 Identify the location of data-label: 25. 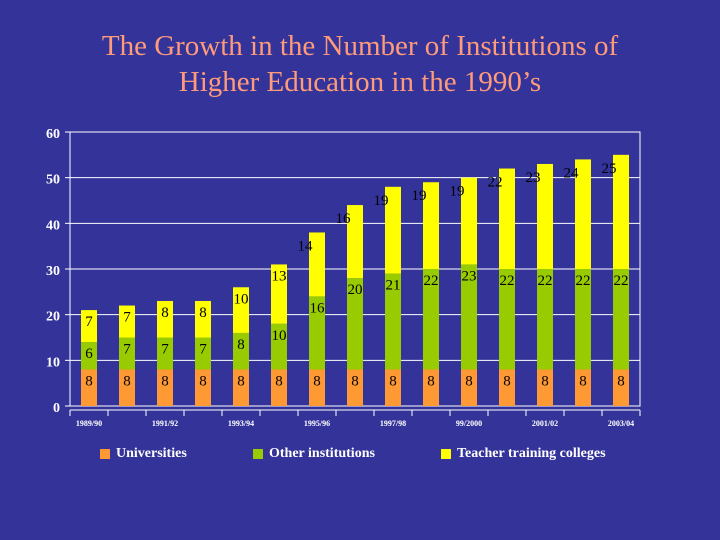
(609, 169).